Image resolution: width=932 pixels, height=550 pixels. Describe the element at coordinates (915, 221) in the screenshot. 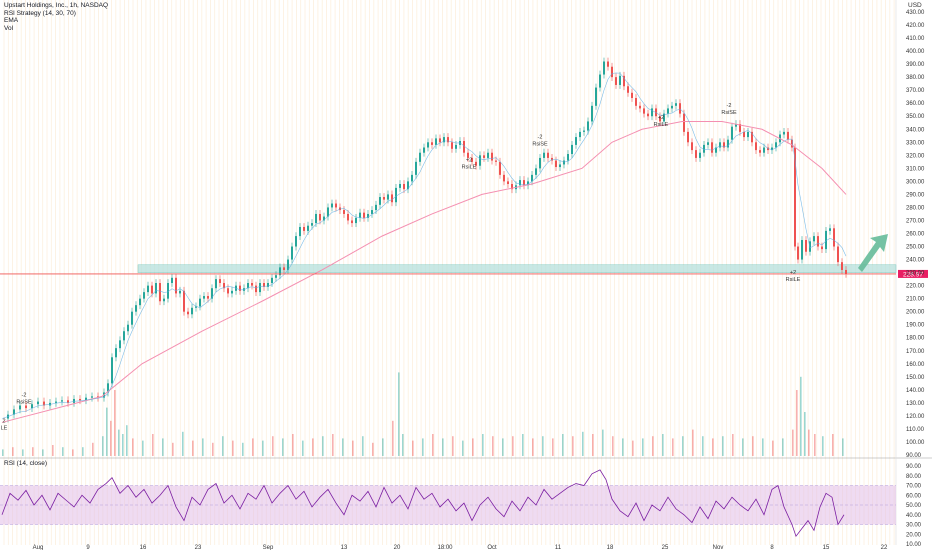

I see `price-tick-label: 270.00` at that location.